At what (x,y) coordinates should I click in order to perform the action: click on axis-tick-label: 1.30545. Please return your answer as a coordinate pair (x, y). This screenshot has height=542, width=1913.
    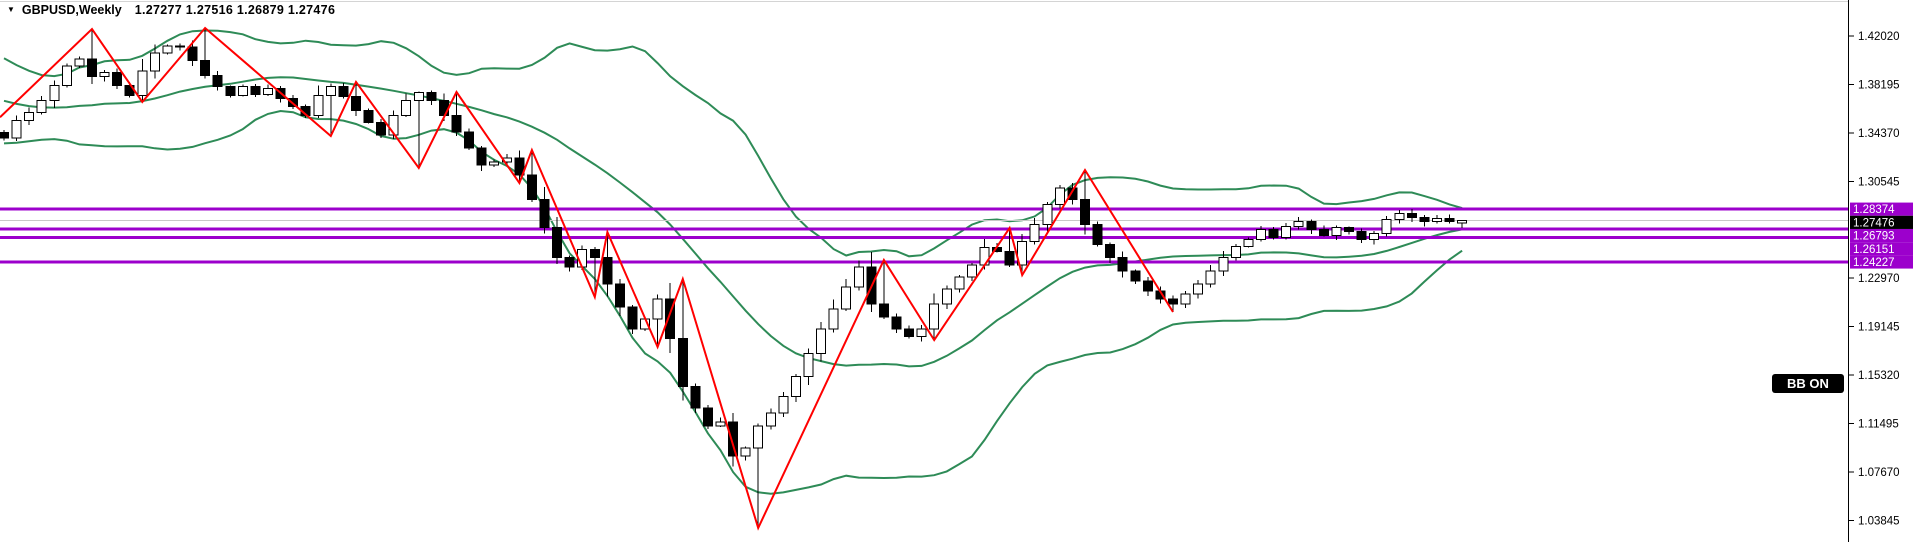
    Looking at the image, I should click on (1879, 183).